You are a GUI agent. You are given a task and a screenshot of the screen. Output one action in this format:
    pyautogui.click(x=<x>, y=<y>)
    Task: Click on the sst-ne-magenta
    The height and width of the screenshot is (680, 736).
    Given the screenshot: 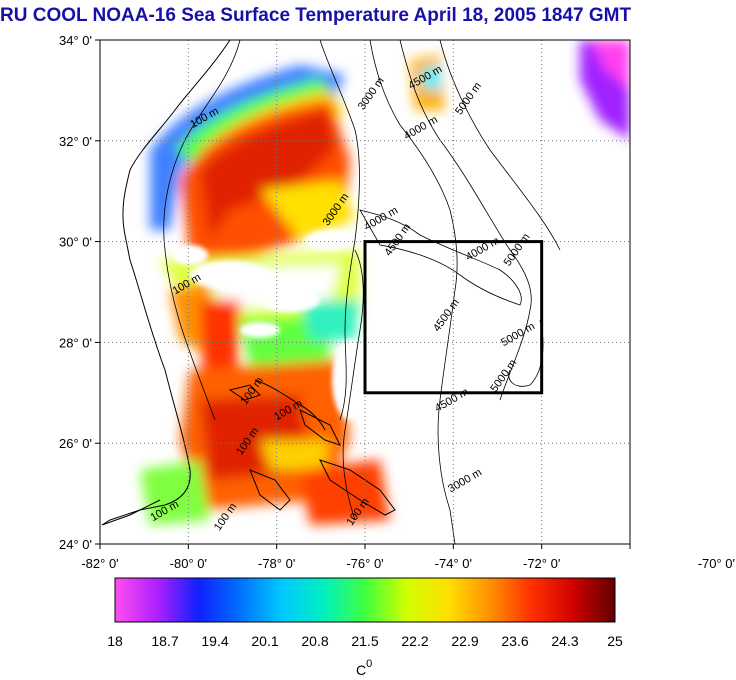 What is the action you would take?
    pyautogui.click(x=610, y=65)
    